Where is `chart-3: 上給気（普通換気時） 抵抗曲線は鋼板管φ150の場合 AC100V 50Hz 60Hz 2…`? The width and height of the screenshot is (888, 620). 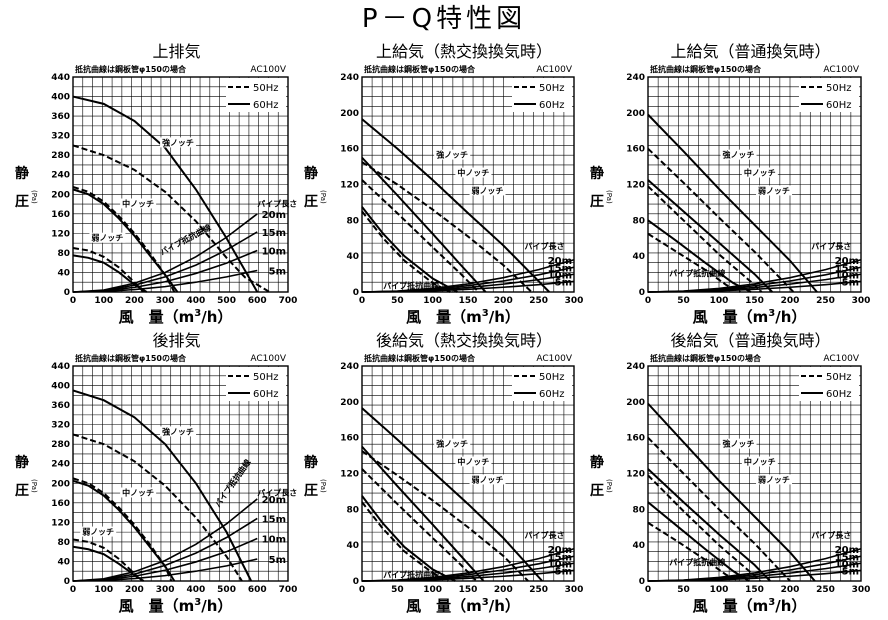 chart-3: 上給気（普通換気時） 抵抗曲線は鋼板管φ150の場合 AC100V 50Hz 60Hz 2… is located at coordinates (730, 184).